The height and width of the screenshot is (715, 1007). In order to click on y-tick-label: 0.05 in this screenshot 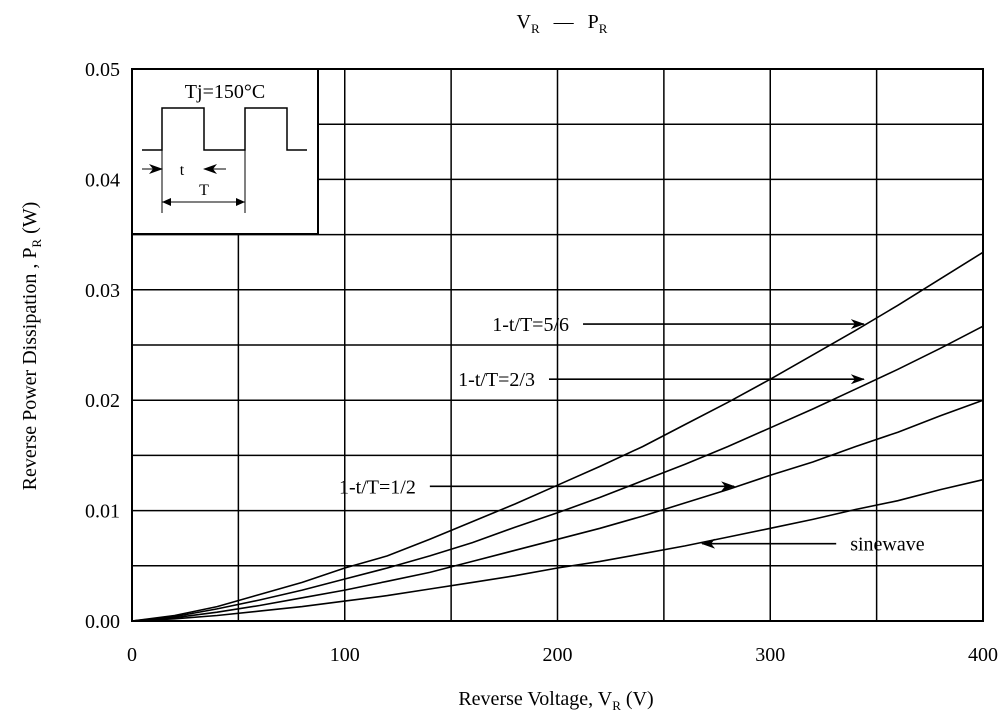, I will do `click(102, 70)`.